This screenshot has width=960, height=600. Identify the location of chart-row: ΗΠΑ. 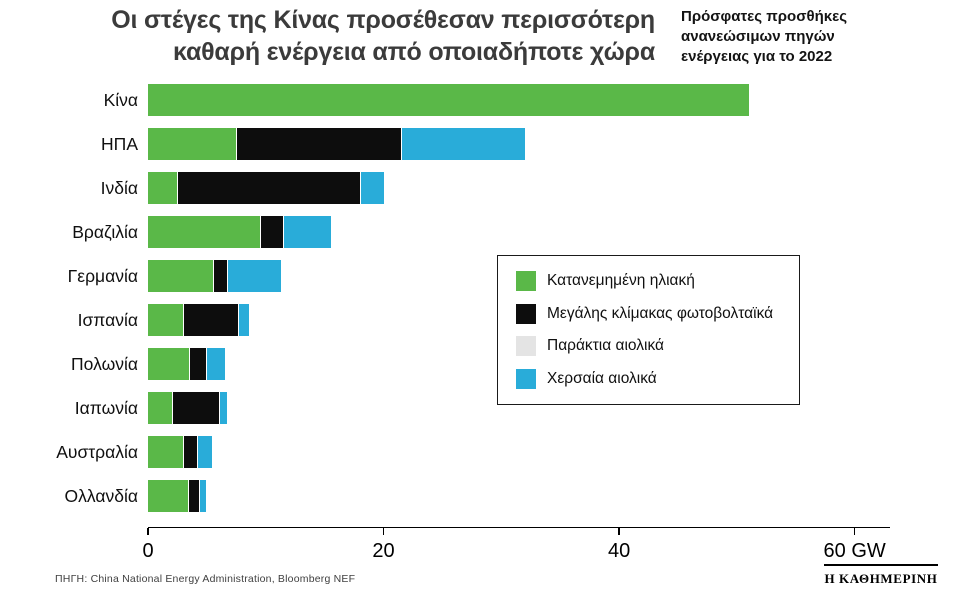
(480, 144).